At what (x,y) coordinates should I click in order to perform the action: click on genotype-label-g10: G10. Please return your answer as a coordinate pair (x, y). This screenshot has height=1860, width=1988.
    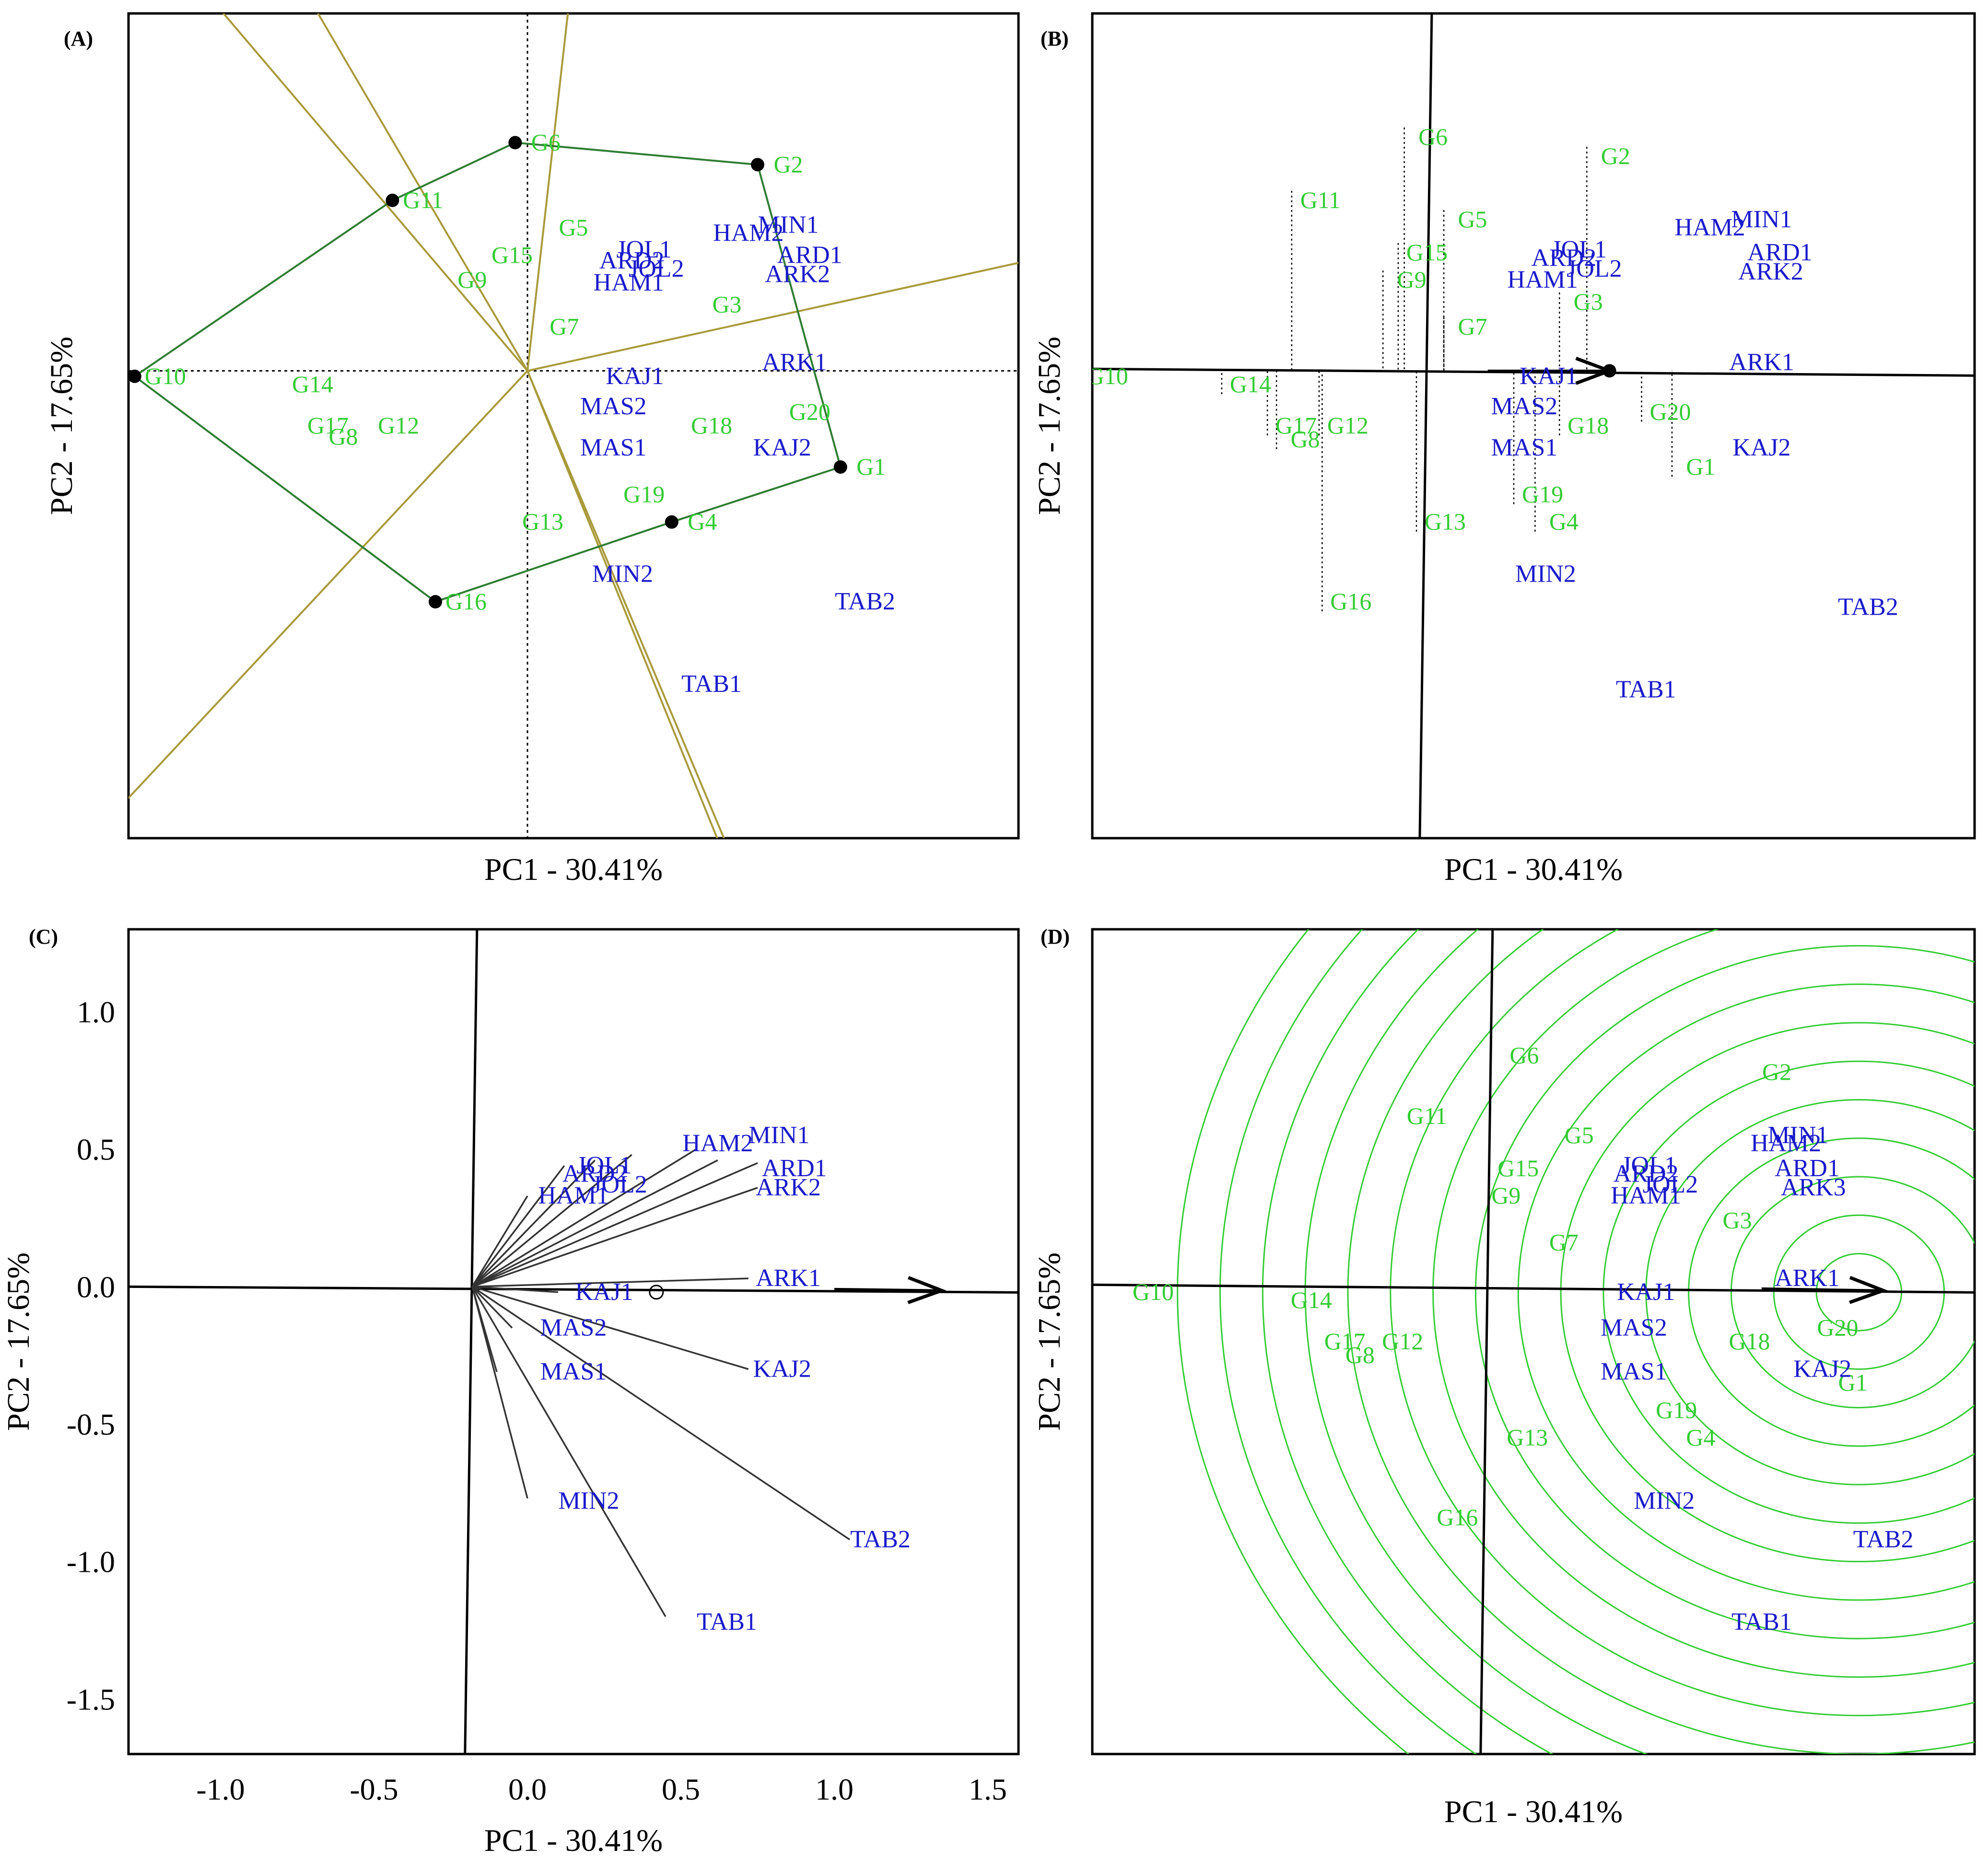
    Looking at the image, I should click on (165, 376).